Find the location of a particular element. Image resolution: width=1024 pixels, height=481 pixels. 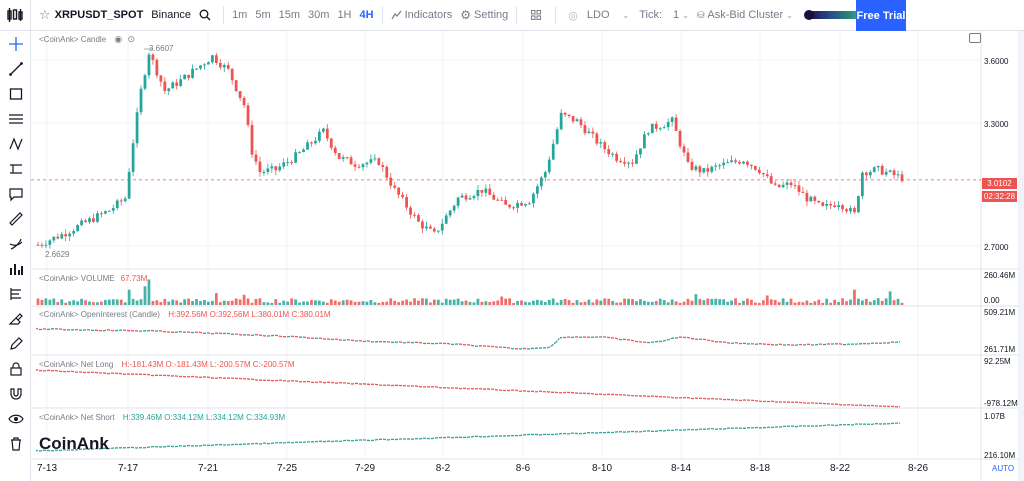

cluster-selector: ⛁ Ask-Bid Cluster ⌄ is located at coordinates (745, 15).